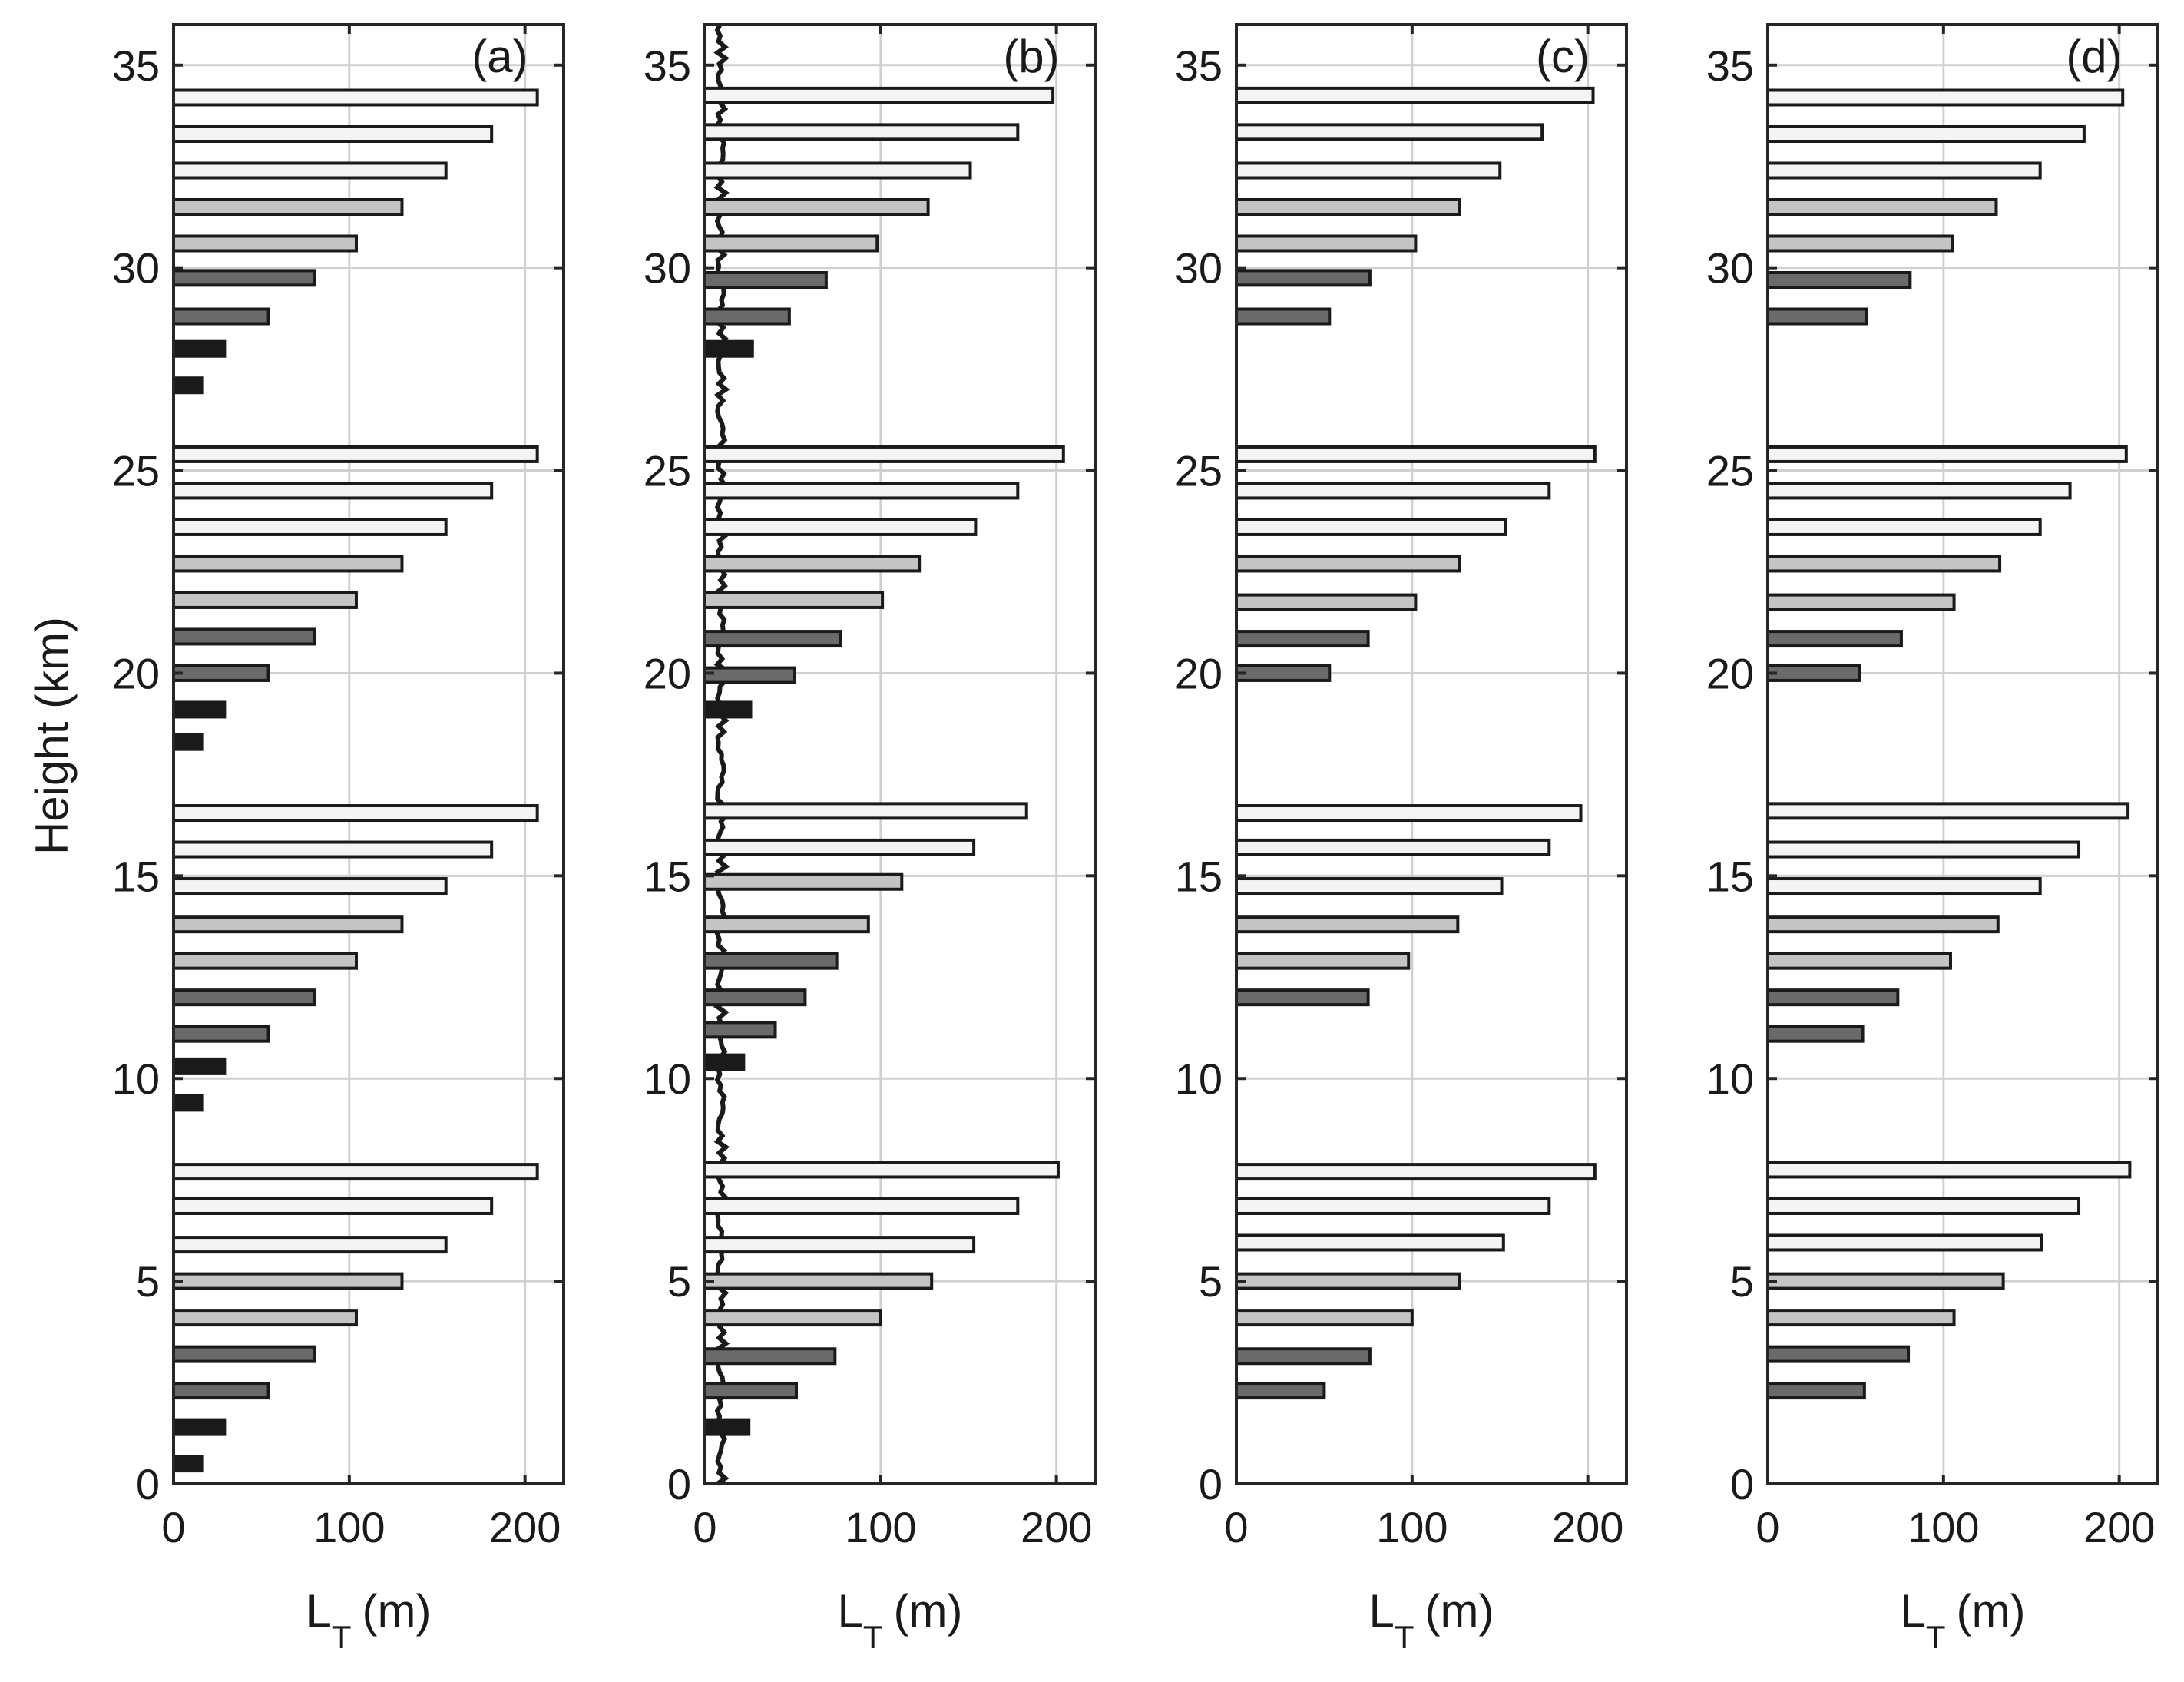 The width and height of the screenshot is (2184, 1682). What do you see at coordinates (880, 1527) in the screenshot?
I see `x-tick-label: 100` at bounding box center [880, 1527].